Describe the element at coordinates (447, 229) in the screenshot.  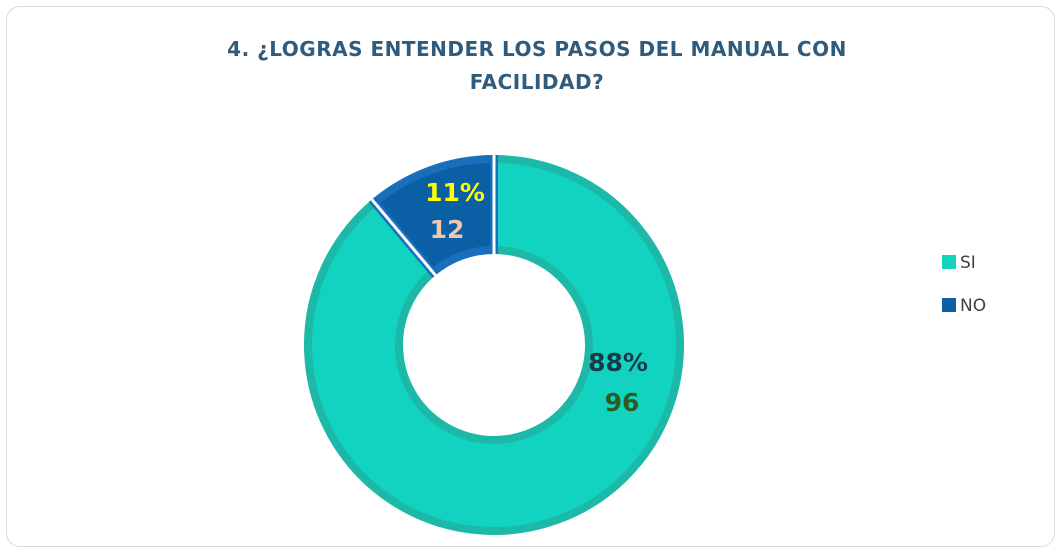
I see `value-label: 12` at that location.